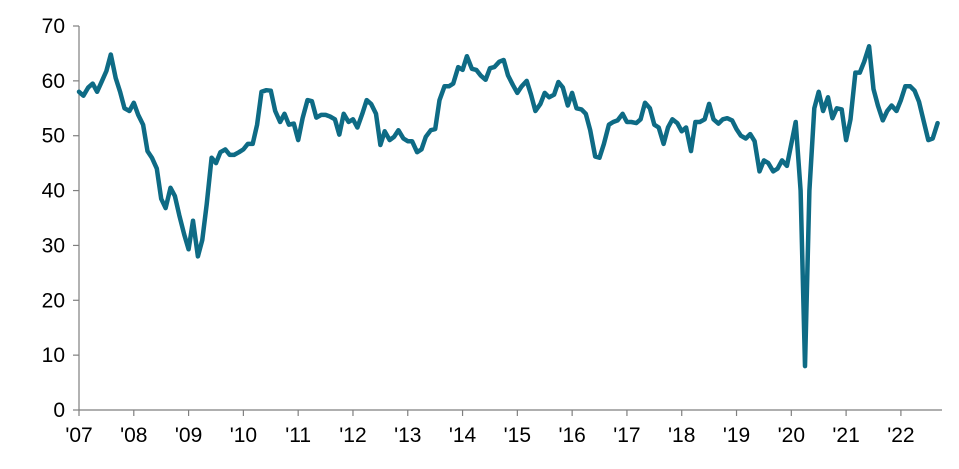 The width and height of the screenshot is (959, 469). I want to click on y-tick-label: 70, so click(53, 26).